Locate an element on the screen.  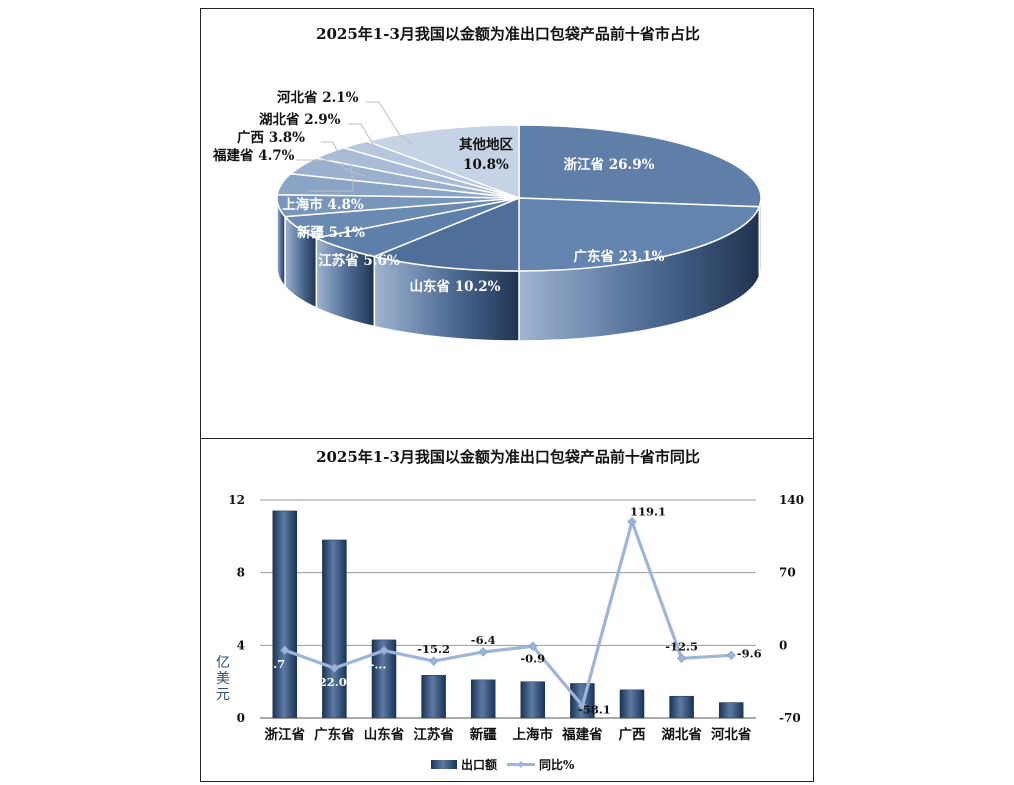
yoy-line is located at coordinates (508, 614).